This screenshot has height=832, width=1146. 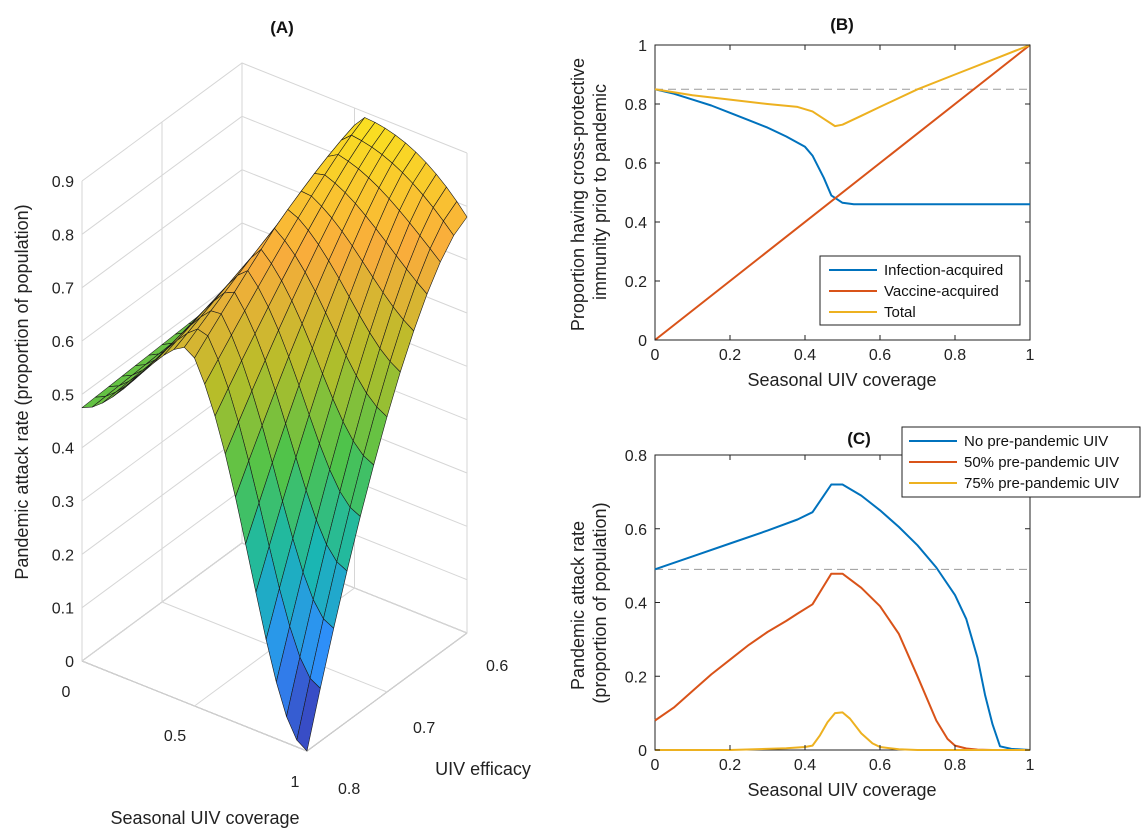 I want to click on coverage-tick-label: 0.5, so click(x=175, y=736).